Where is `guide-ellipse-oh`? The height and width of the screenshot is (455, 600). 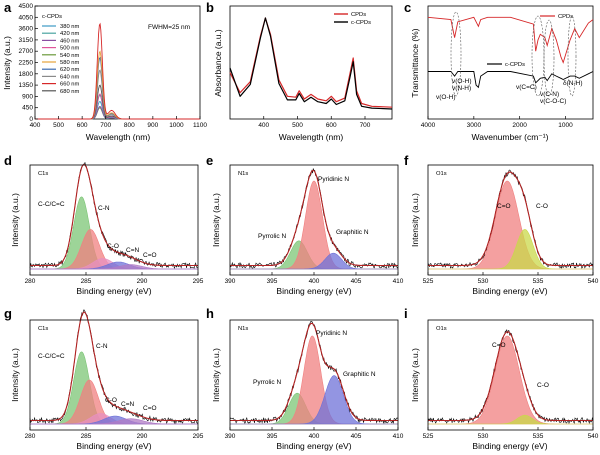 guide-ellipse-oh is located at coordinates (456, 54).